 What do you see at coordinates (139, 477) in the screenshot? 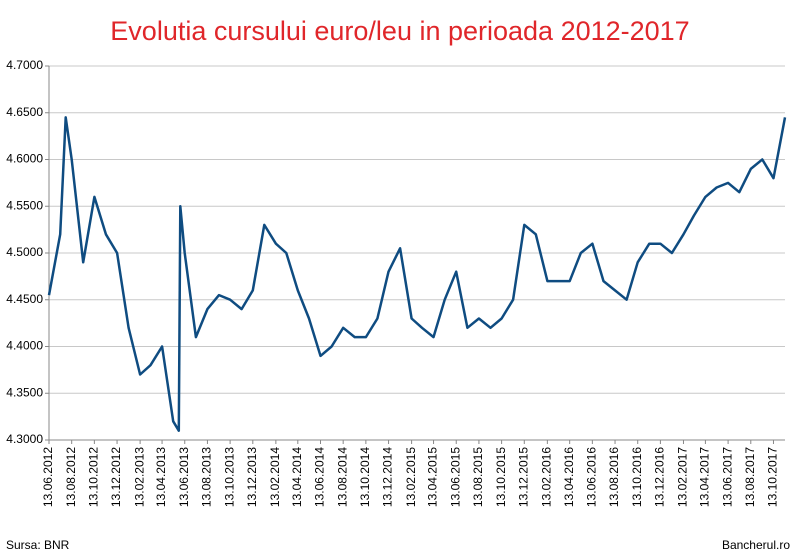
I see `x-tick-label: 13.02.2013` at bounding box center [139, 477].